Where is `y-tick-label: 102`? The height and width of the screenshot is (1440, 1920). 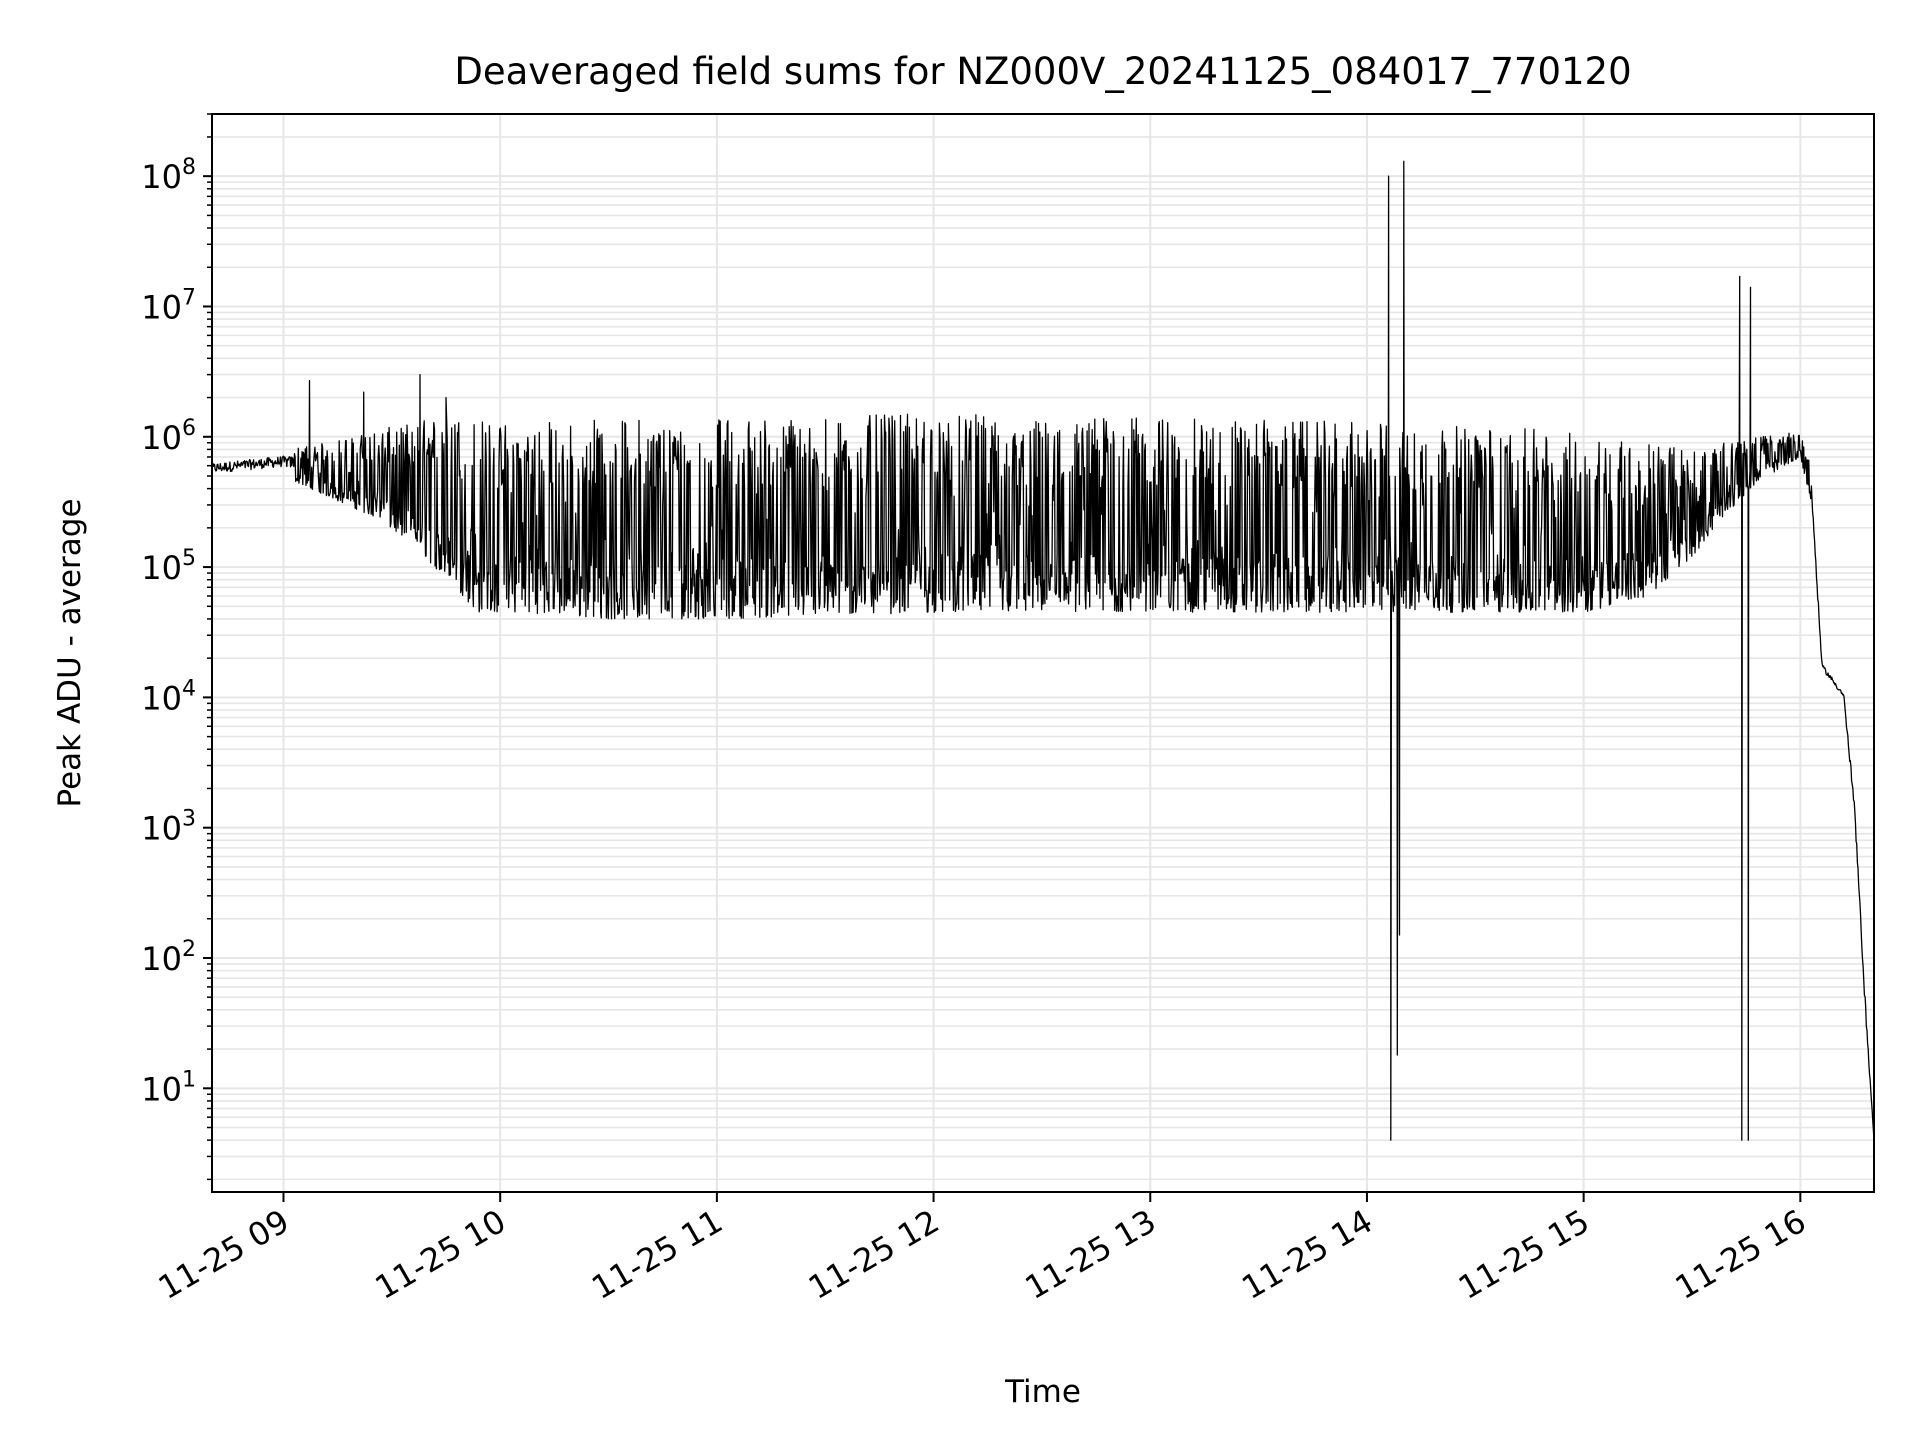
y-tick-label: 102 is located at coordinates (168, 957).